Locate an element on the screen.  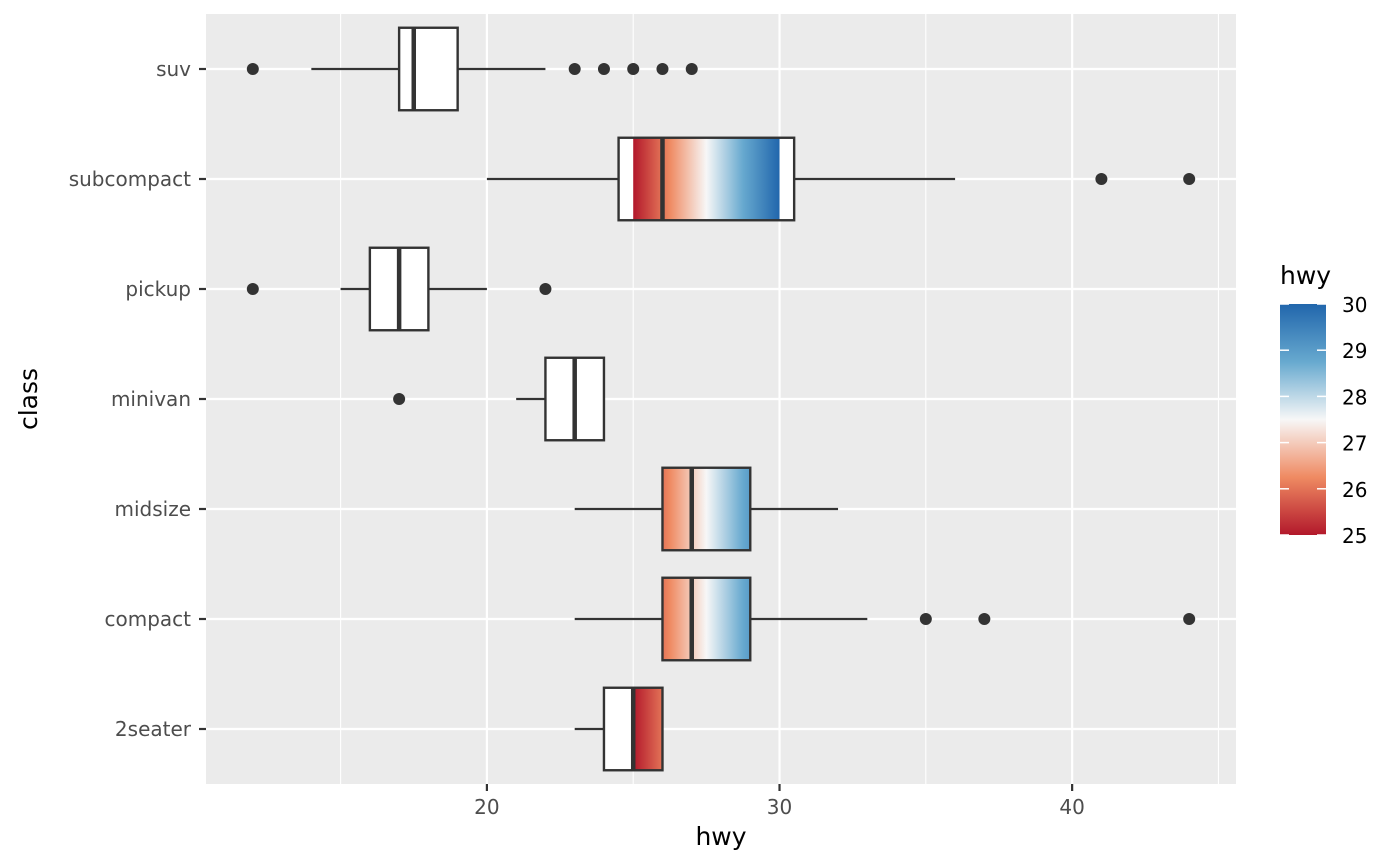
box-midsize is located at coordinates (706, 509).